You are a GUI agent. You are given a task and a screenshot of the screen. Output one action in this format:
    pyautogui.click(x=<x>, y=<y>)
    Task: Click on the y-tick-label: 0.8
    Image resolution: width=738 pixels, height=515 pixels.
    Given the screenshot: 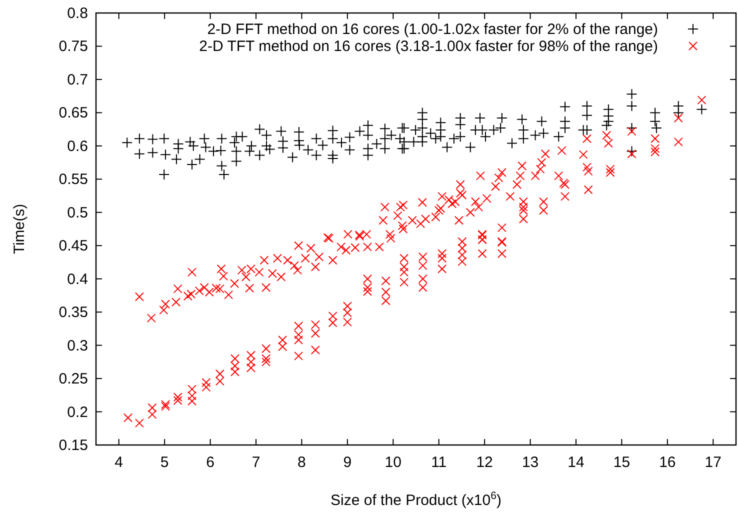 What is the action you would take?
    pyautogui.click(x=77, y=13)
    